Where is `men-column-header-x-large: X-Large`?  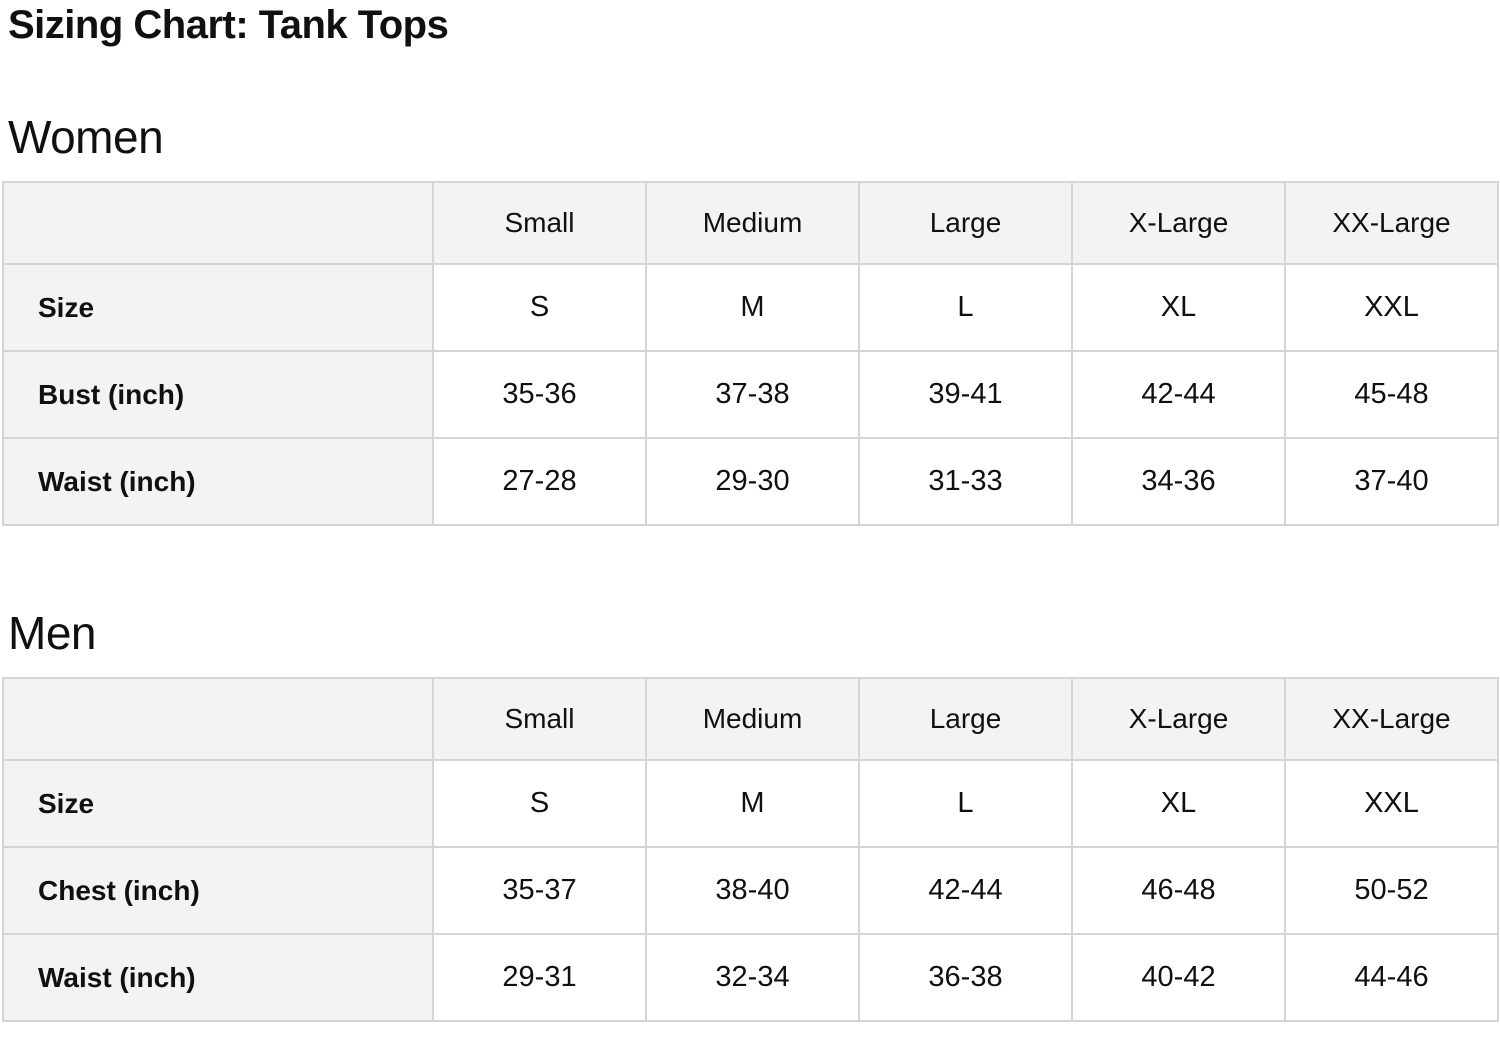
men-column-header-x-large: X-Large is located at coordinates (1178, 719).